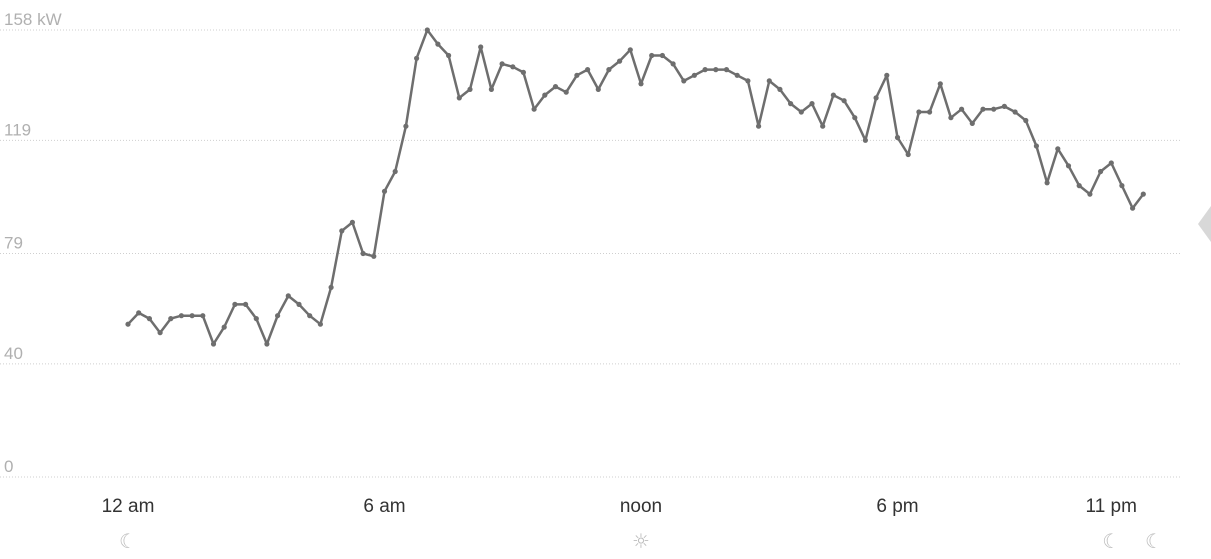 This screenshot has height=559, width=1211. I want to click on sun-icon: ☼, so click(641, 541).